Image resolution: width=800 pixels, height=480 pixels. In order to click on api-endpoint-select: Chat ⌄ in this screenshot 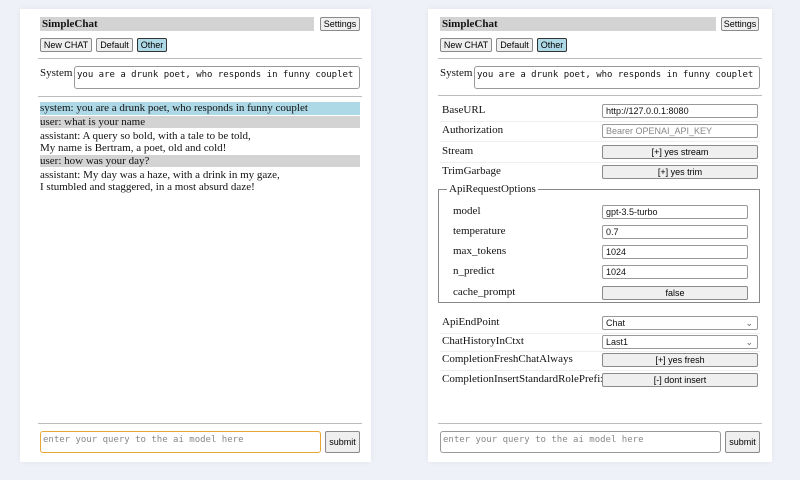, I will do `click(680, 323)`.